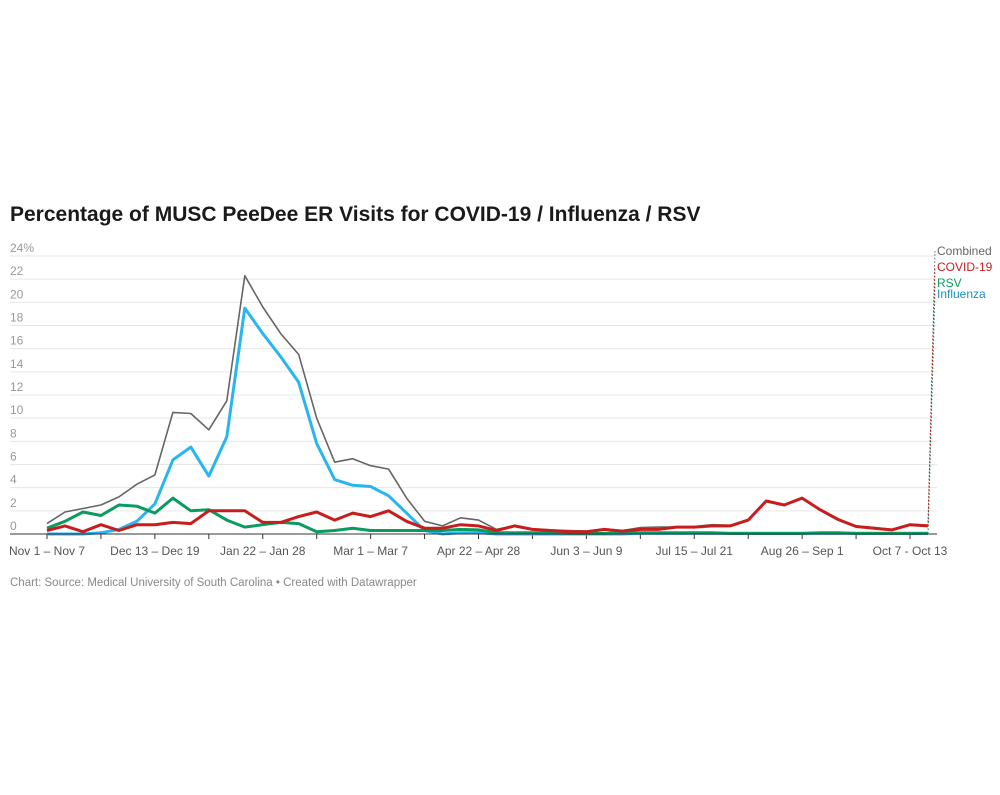 The image size is (1000, 795). What do you see at coordinates (13, 526) in the screenshot?
I see `y-tick-label: 0` at bounding box center [13, 526].